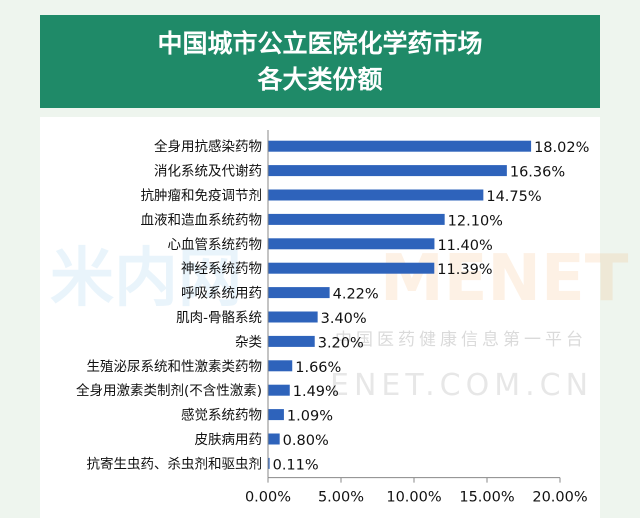 This screenshot has width=640, height=518. I want to click on category-label: 抗肿瘤和免疫调节剂, so click(202, 195).